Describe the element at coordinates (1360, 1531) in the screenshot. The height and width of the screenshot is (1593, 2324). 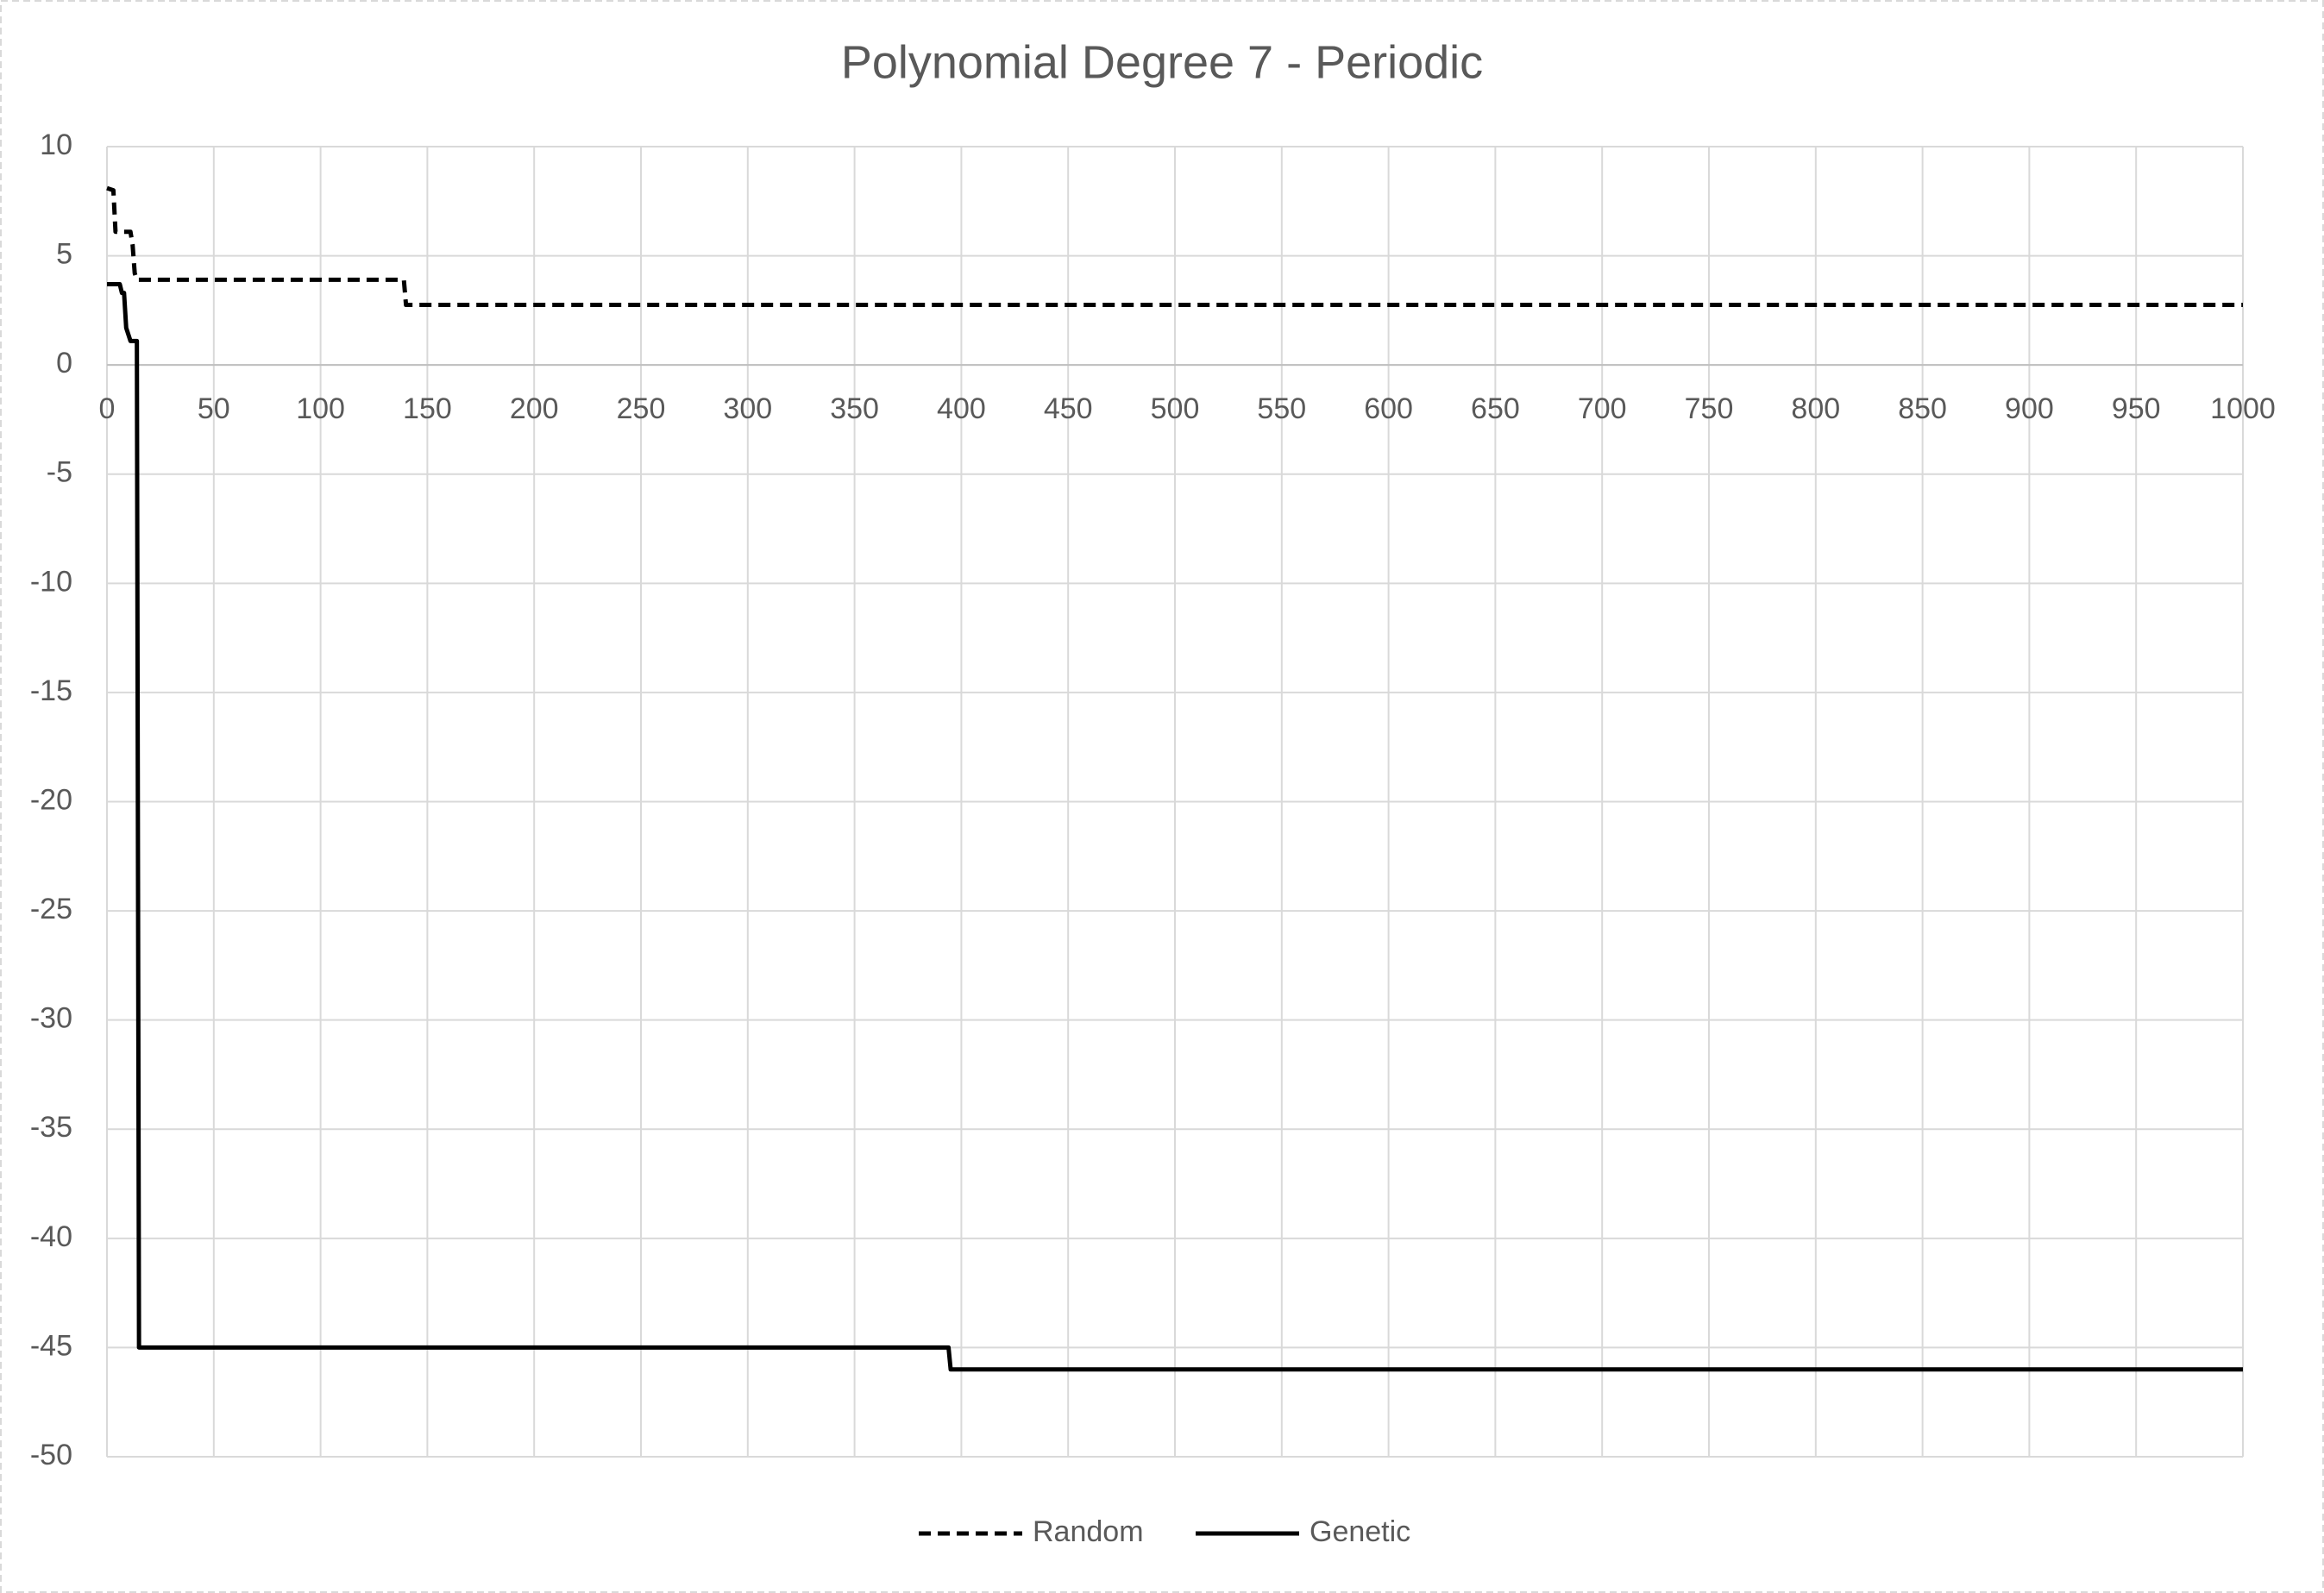
I see `legend-label: Genetic` at that location.